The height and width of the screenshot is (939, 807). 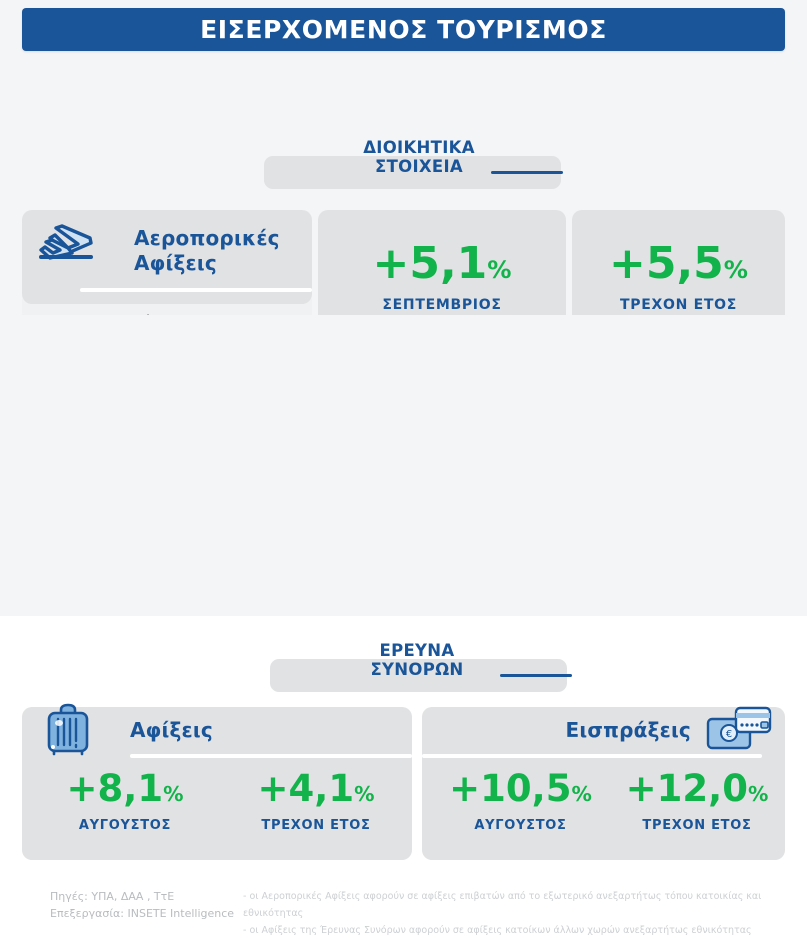 I want to click on survey-arrivals-title: Αφίξεις, so click(x=171, y=730).